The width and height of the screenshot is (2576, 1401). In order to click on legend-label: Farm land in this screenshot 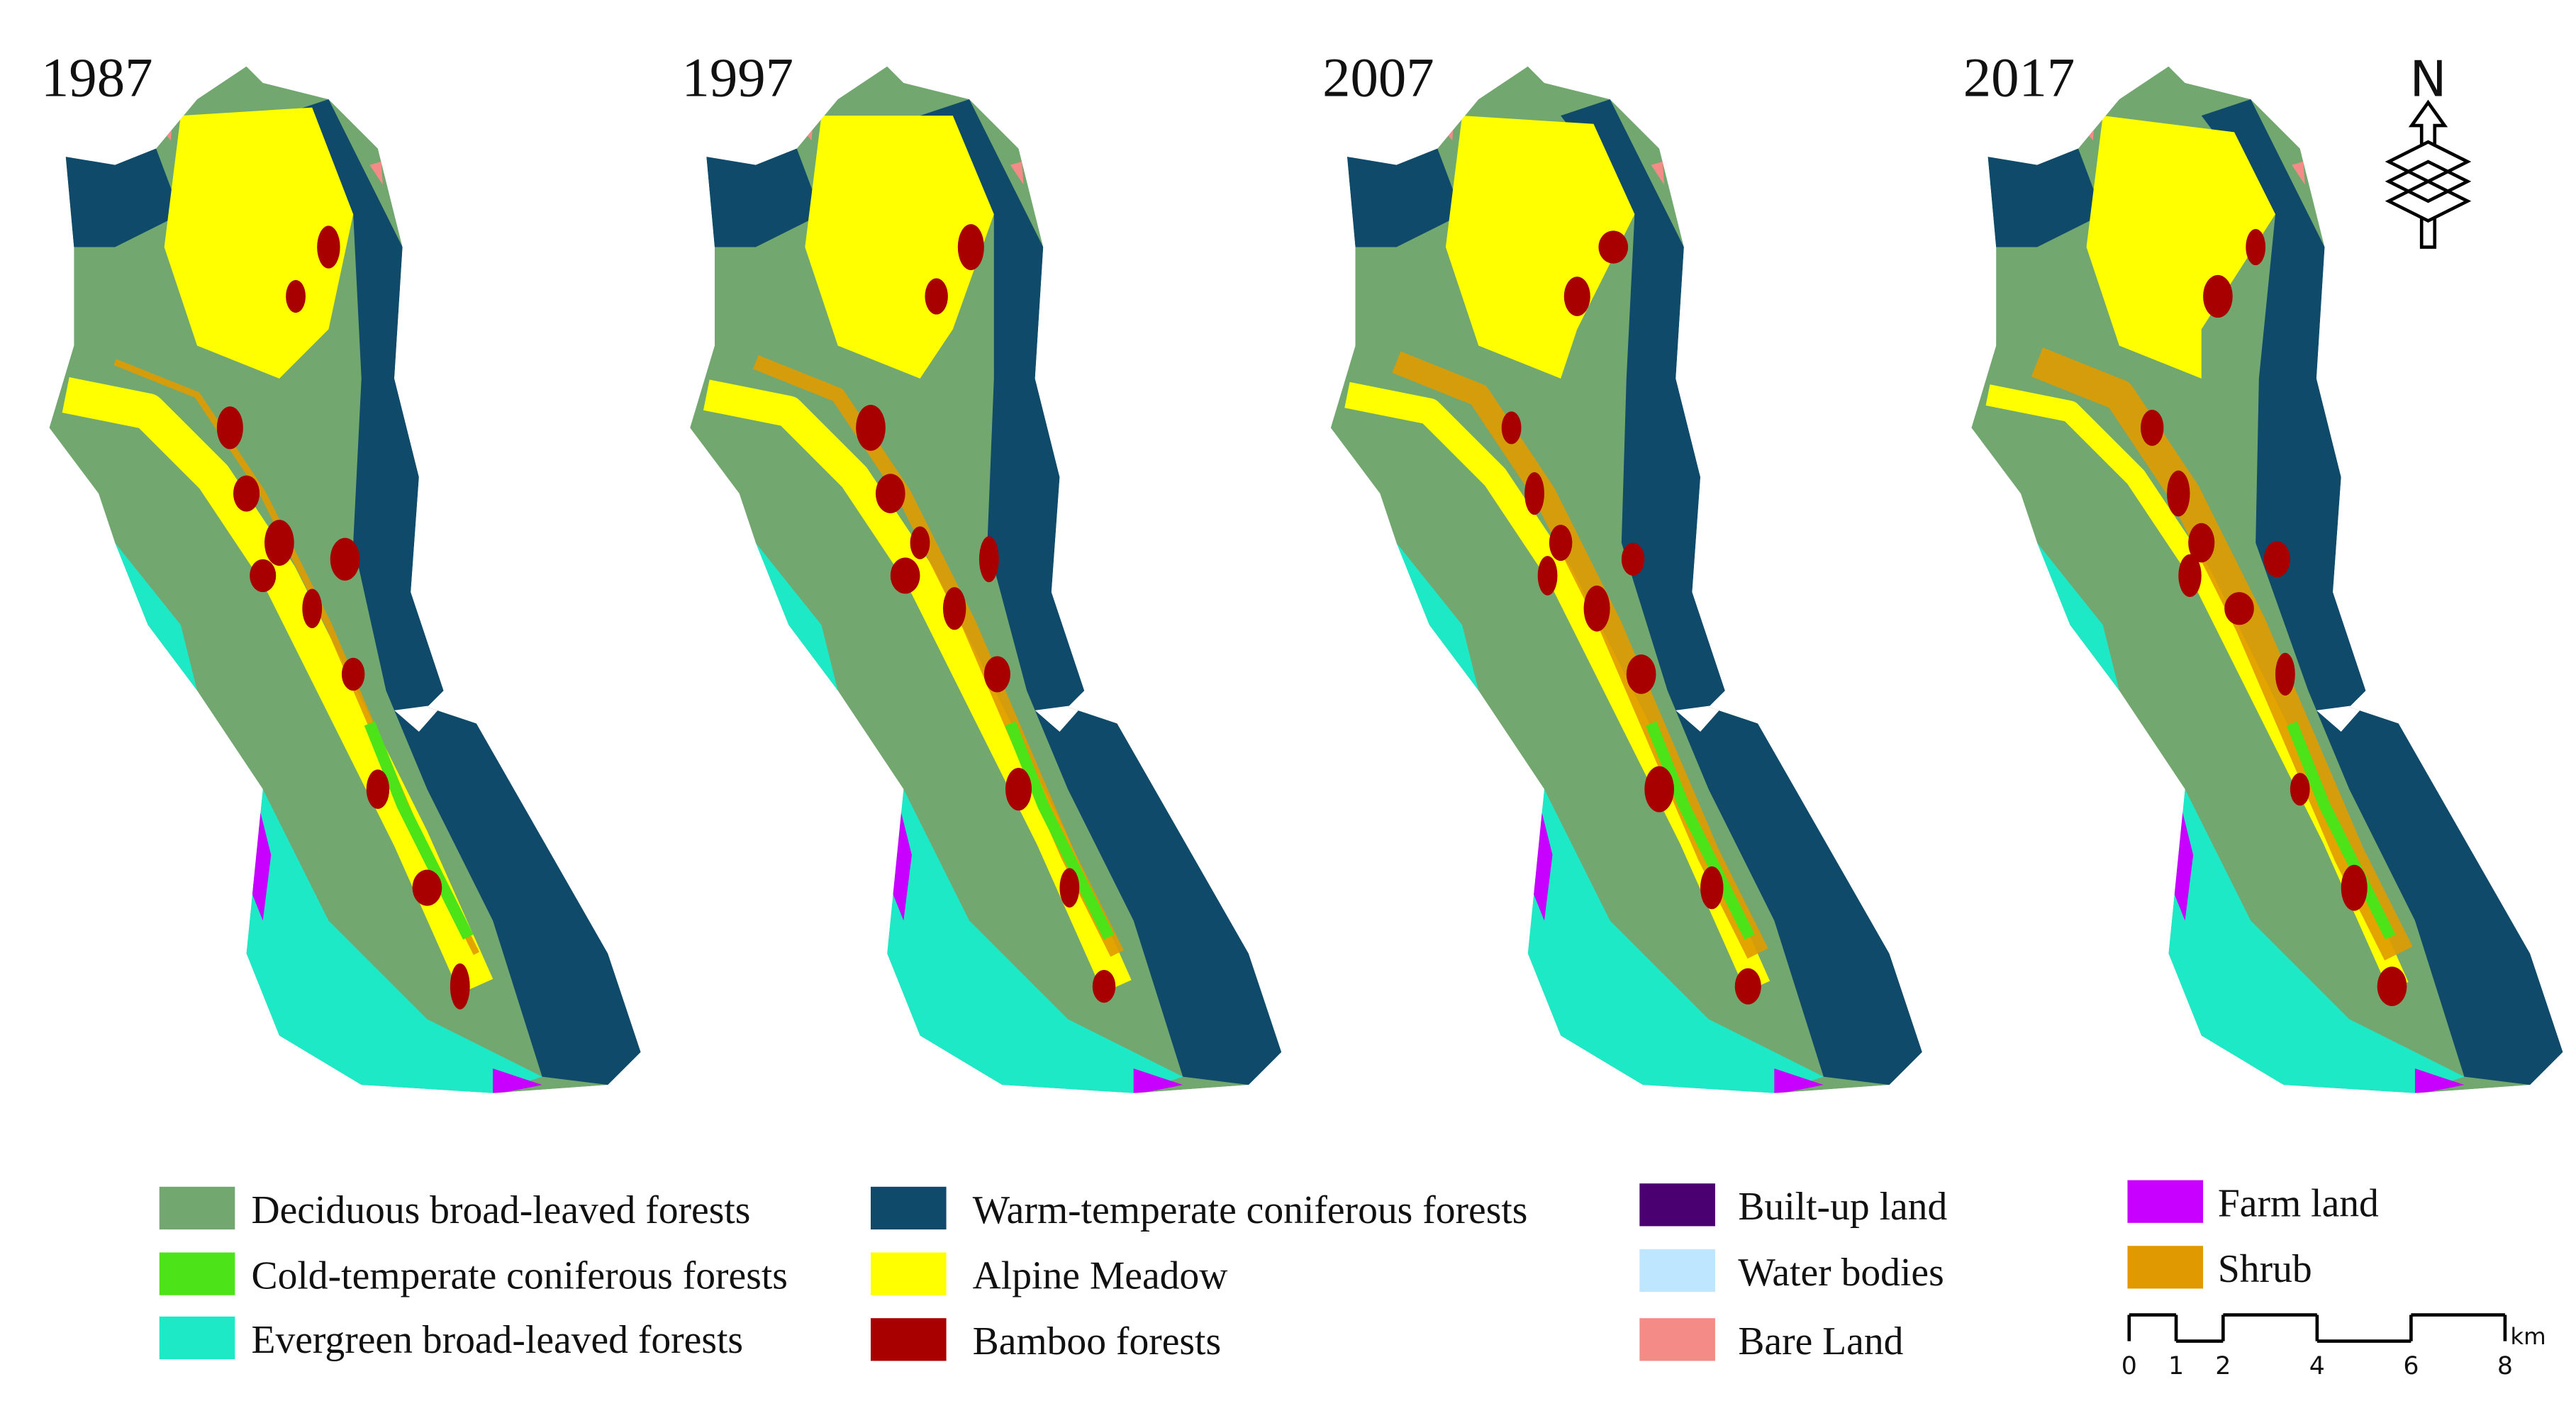, I will do `click(2298, 1204)`.